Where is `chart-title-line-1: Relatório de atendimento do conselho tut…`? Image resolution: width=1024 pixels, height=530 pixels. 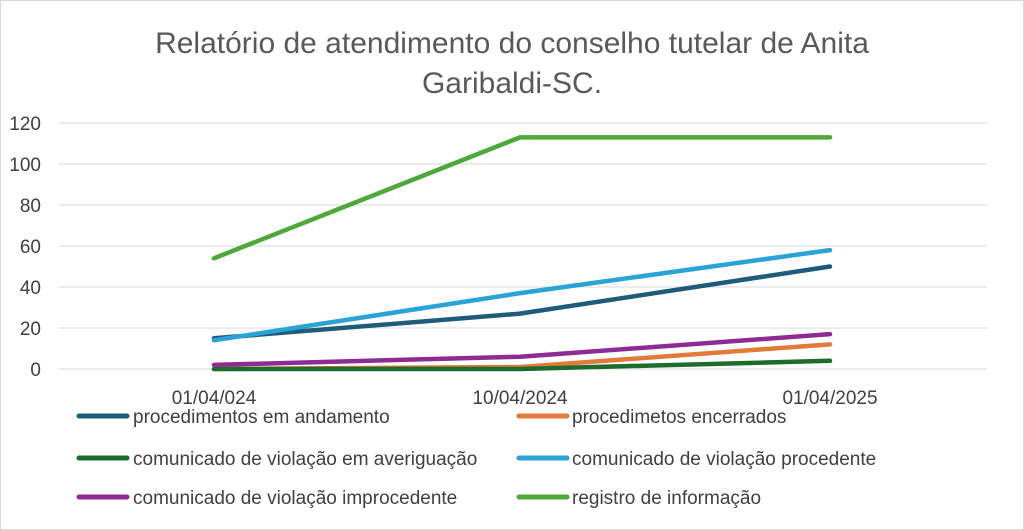
chart-title-line-1: Relatório de atendimento do conselho tut… is located at coordinates (512, 43).